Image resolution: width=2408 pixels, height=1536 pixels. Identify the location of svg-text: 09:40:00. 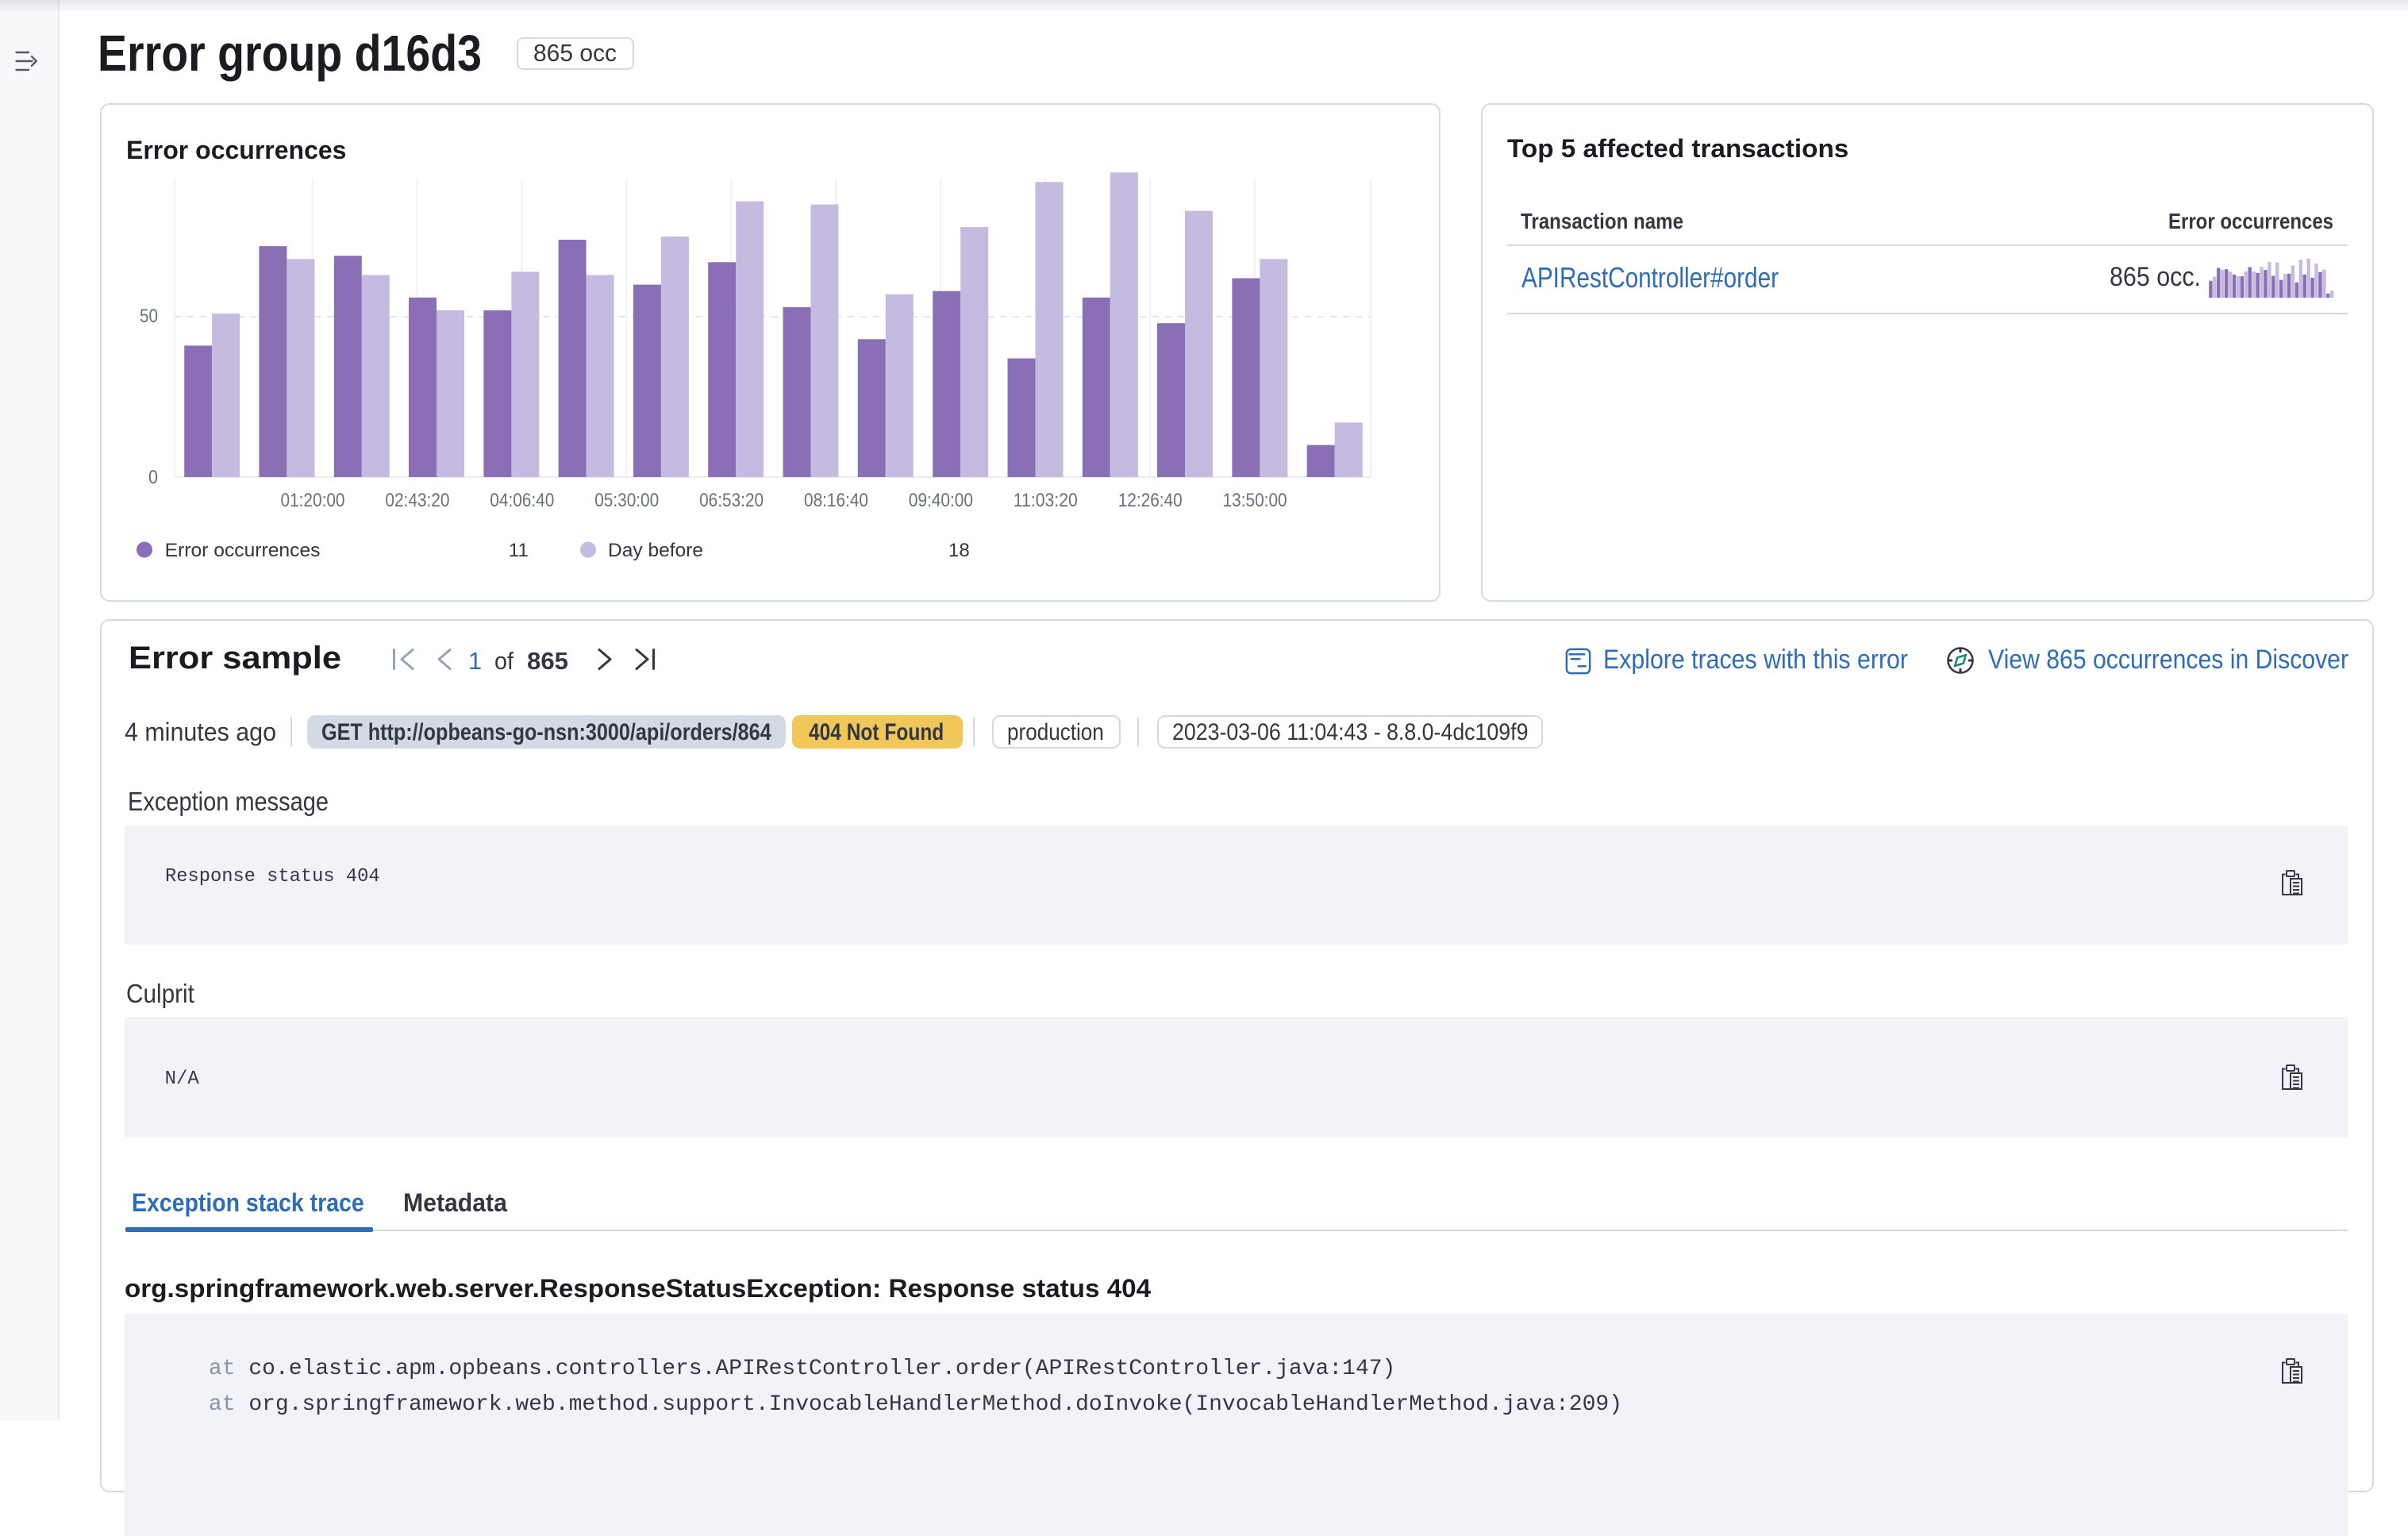
(941, 500).